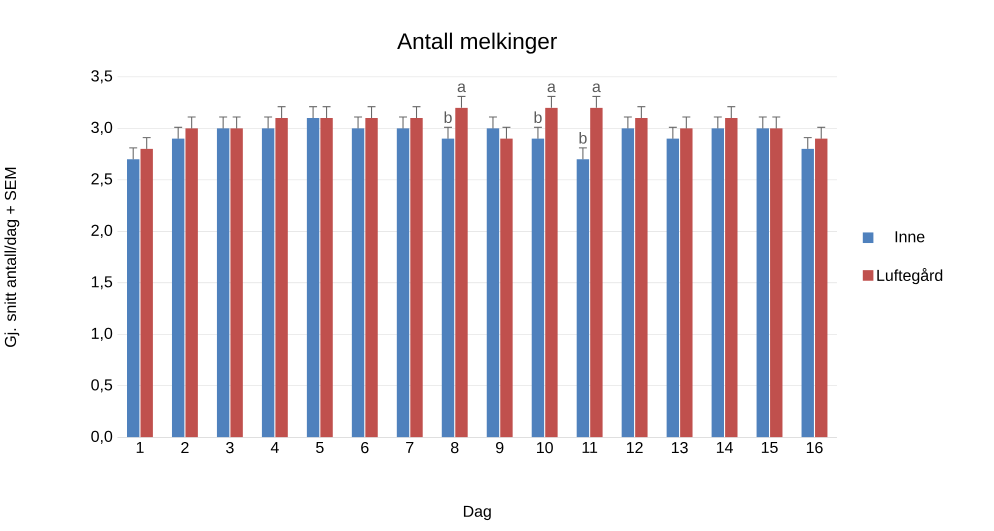 Image resolution: width=994 pixels, height=531 pixels. I want to click on y-tick-label: 1,0, so click(102, 334).